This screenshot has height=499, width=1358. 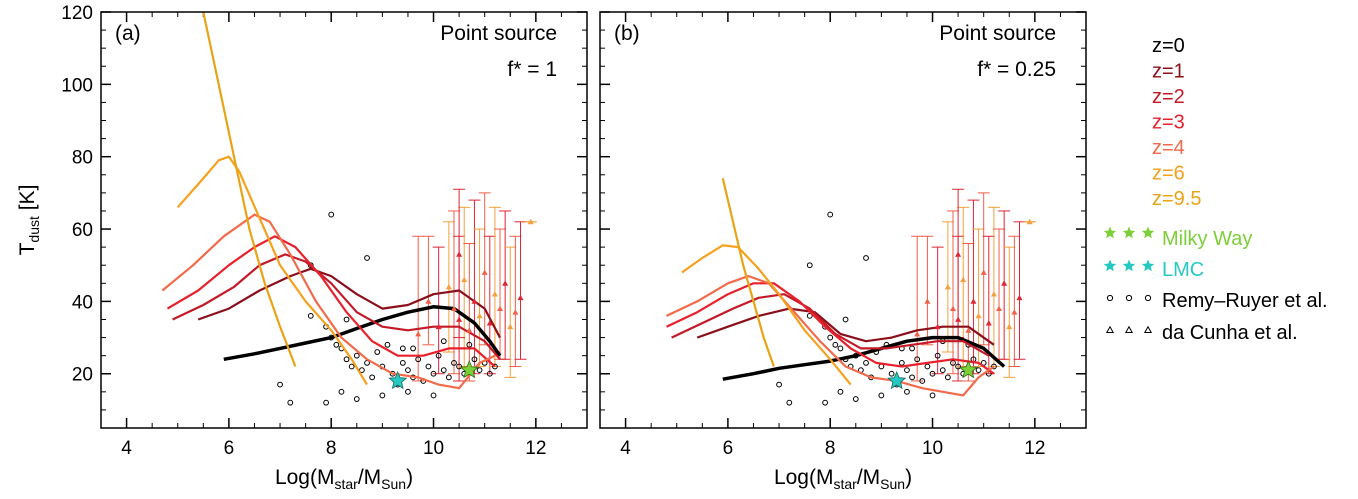 I want to click on series-z4, so click(x=830, y=336).